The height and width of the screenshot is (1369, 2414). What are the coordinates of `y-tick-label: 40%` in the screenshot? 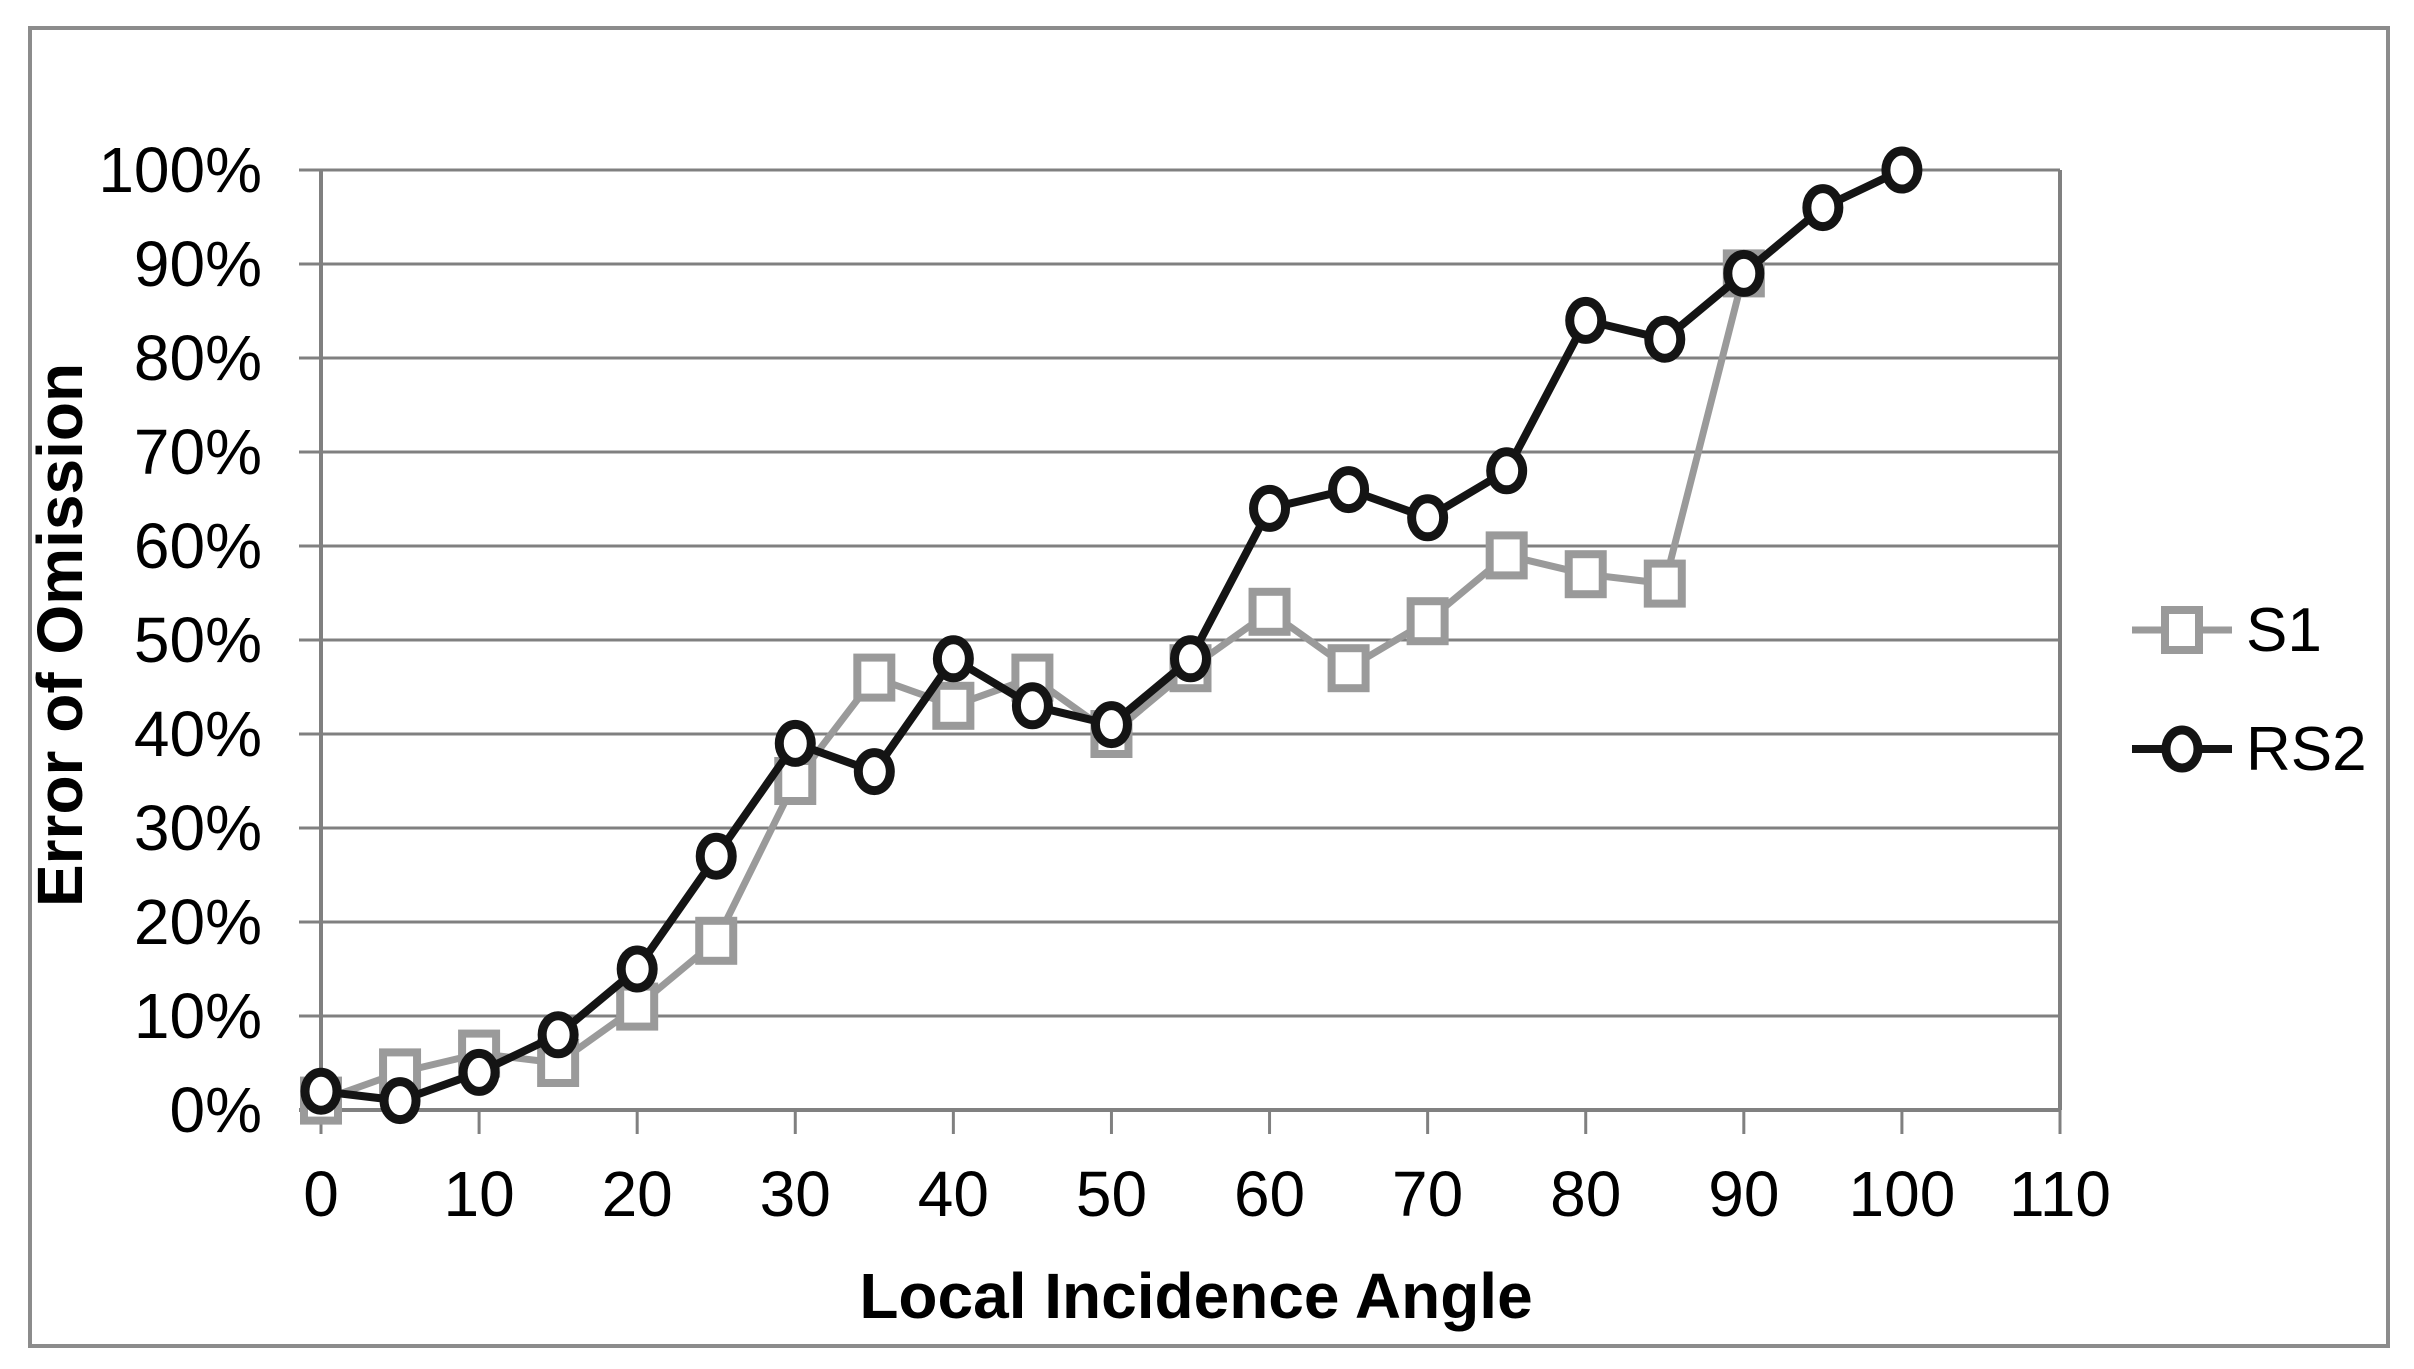 It's located at (198, 734).